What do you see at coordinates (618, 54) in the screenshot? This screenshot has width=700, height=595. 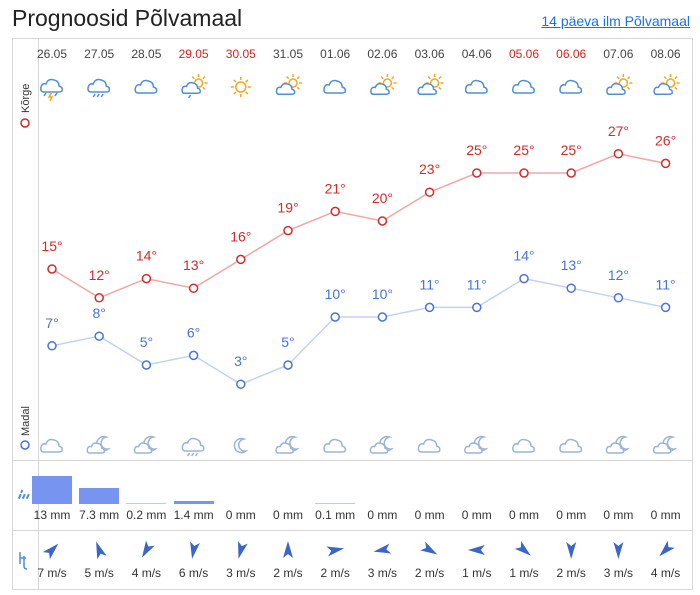 I see `date-label: 07.06` at bounding box center [618, 54].